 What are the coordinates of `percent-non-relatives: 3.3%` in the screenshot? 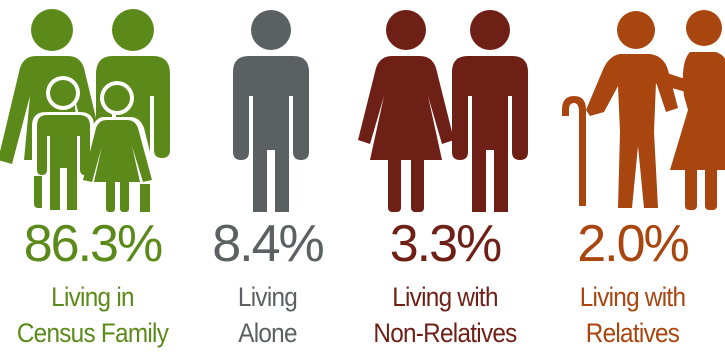 It's located at (446, 244).